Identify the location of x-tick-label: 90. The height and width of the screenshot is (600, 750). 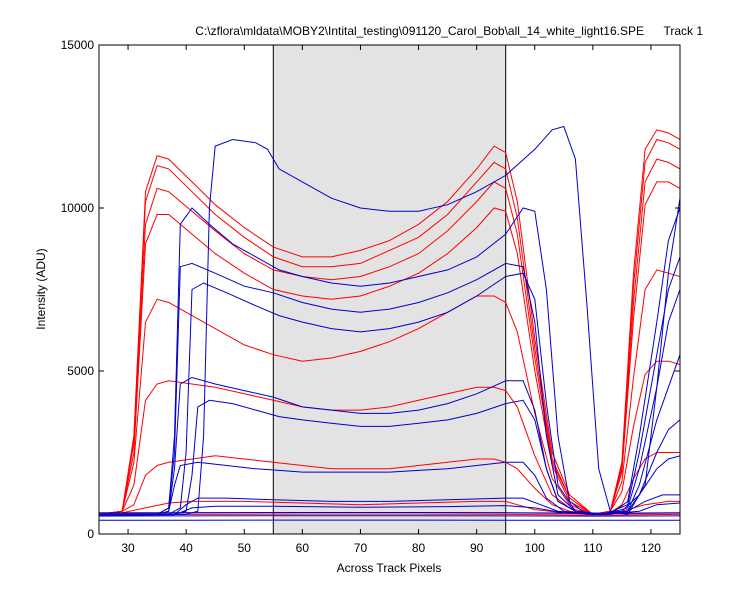
(477, 548).